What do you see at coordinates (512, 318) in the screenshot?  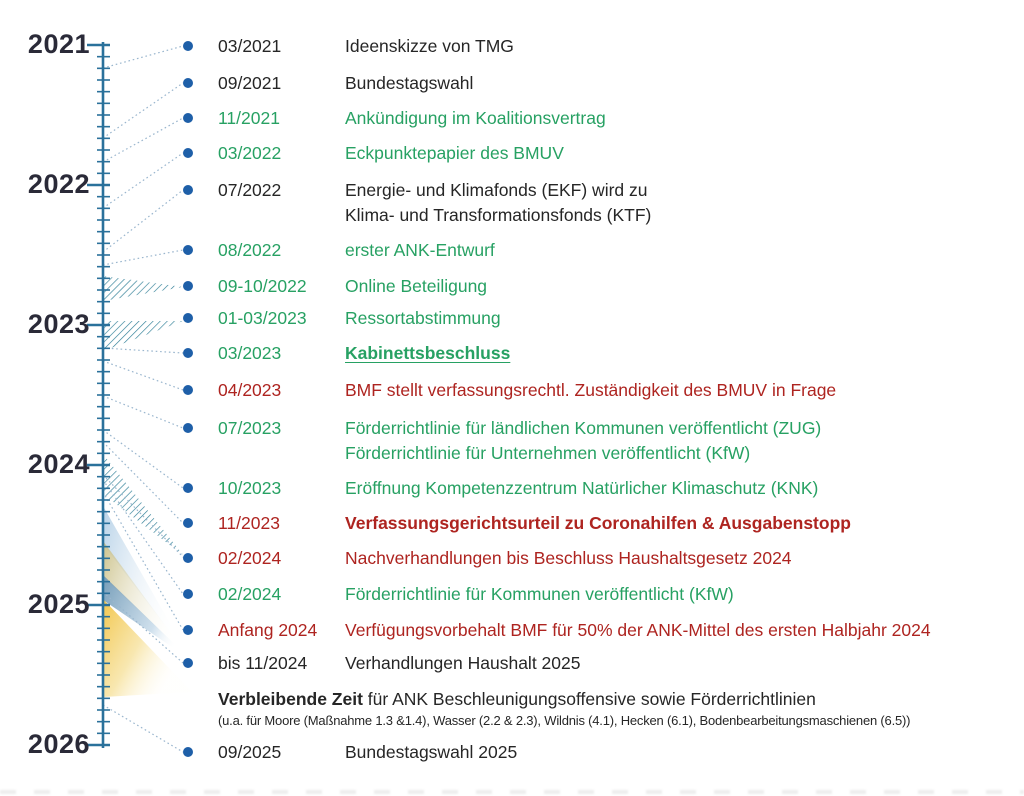 I see `timeline-event: 01-03/2023 Ressortabstimmung` at bounding box center [512, 318].